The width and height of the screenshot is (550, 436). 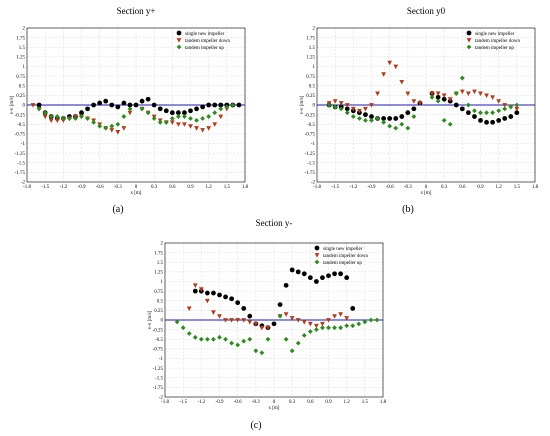 I want to click on x-tick-label: -1.2, so click(x=63, y=187).